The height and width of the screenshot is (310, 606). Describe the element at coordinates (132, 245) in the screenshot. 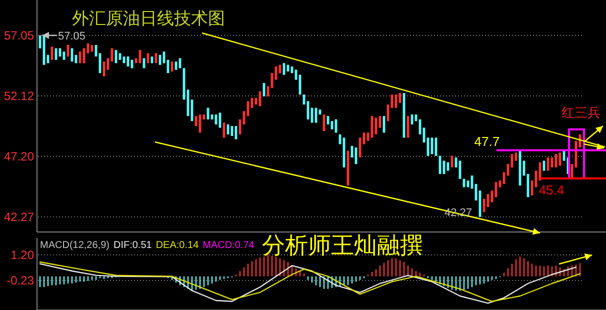

I see `text: DIF:0.51` at that location.